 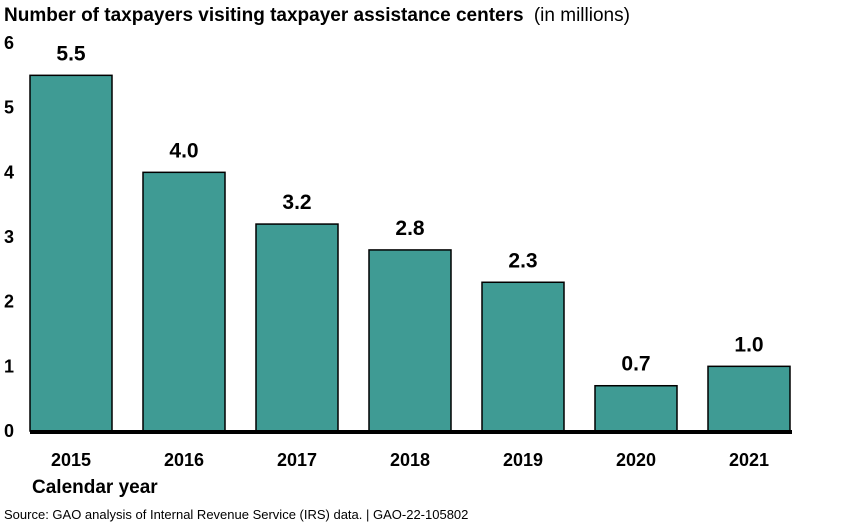 What do you see at coordinates (582, 15) in the screenshot?
I see `chart-title-unit: (in millions)` at bounding box center [582, 15].